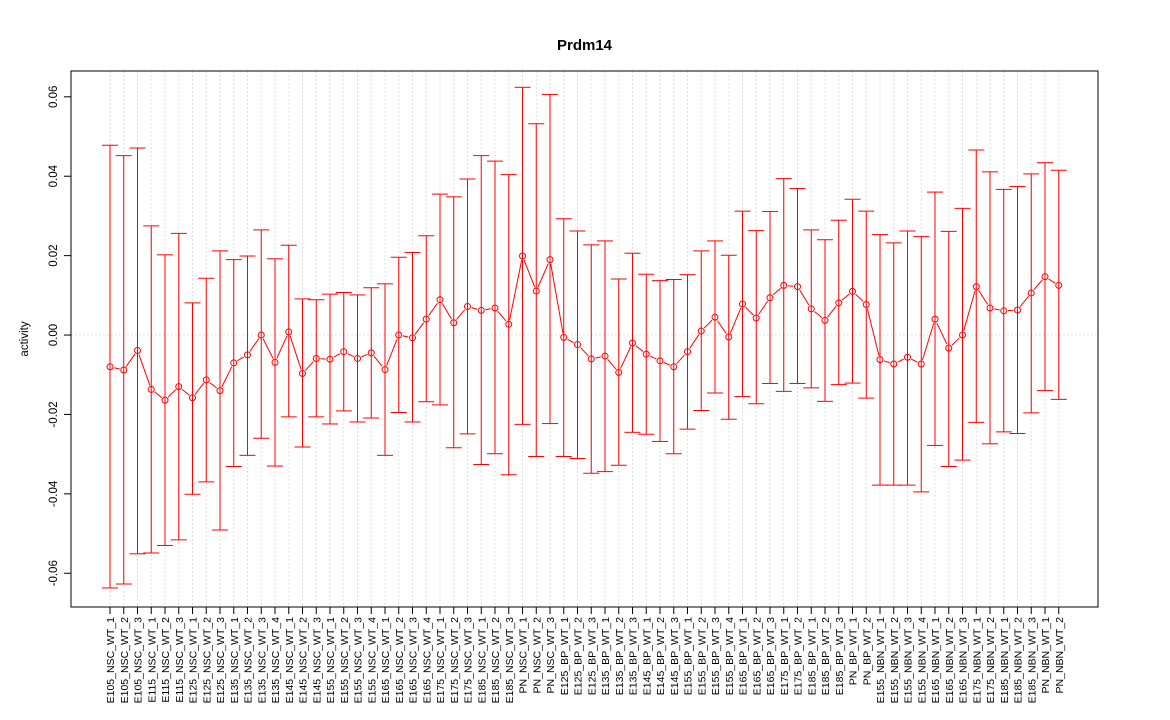 This screenshot has width=1170, height=720. I want to click on x-tick-label: E165_BP_WT_1, so click(744, 656).